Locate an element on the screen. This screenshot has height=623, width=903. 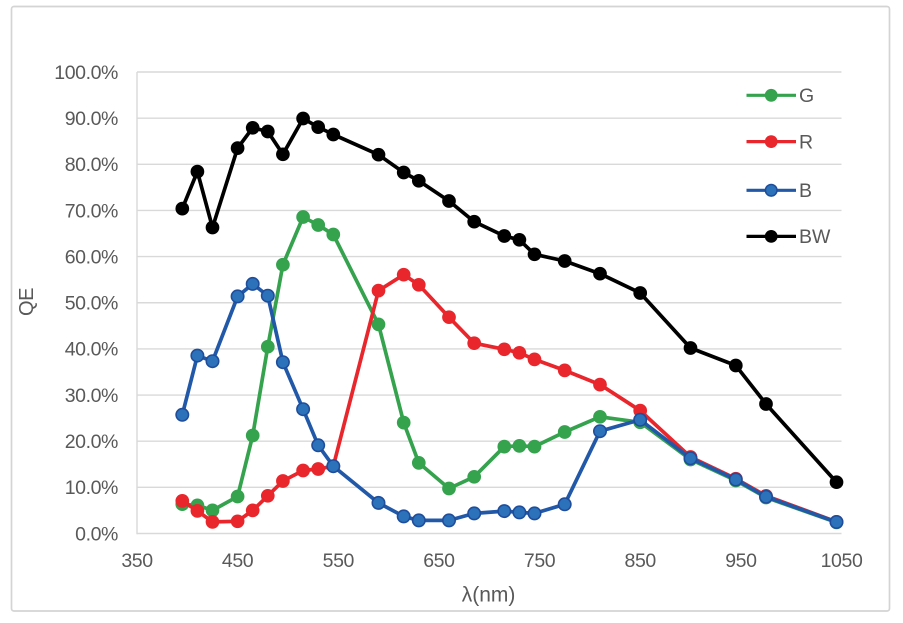
svg-text: 750 is located at coordinates (540, 561).